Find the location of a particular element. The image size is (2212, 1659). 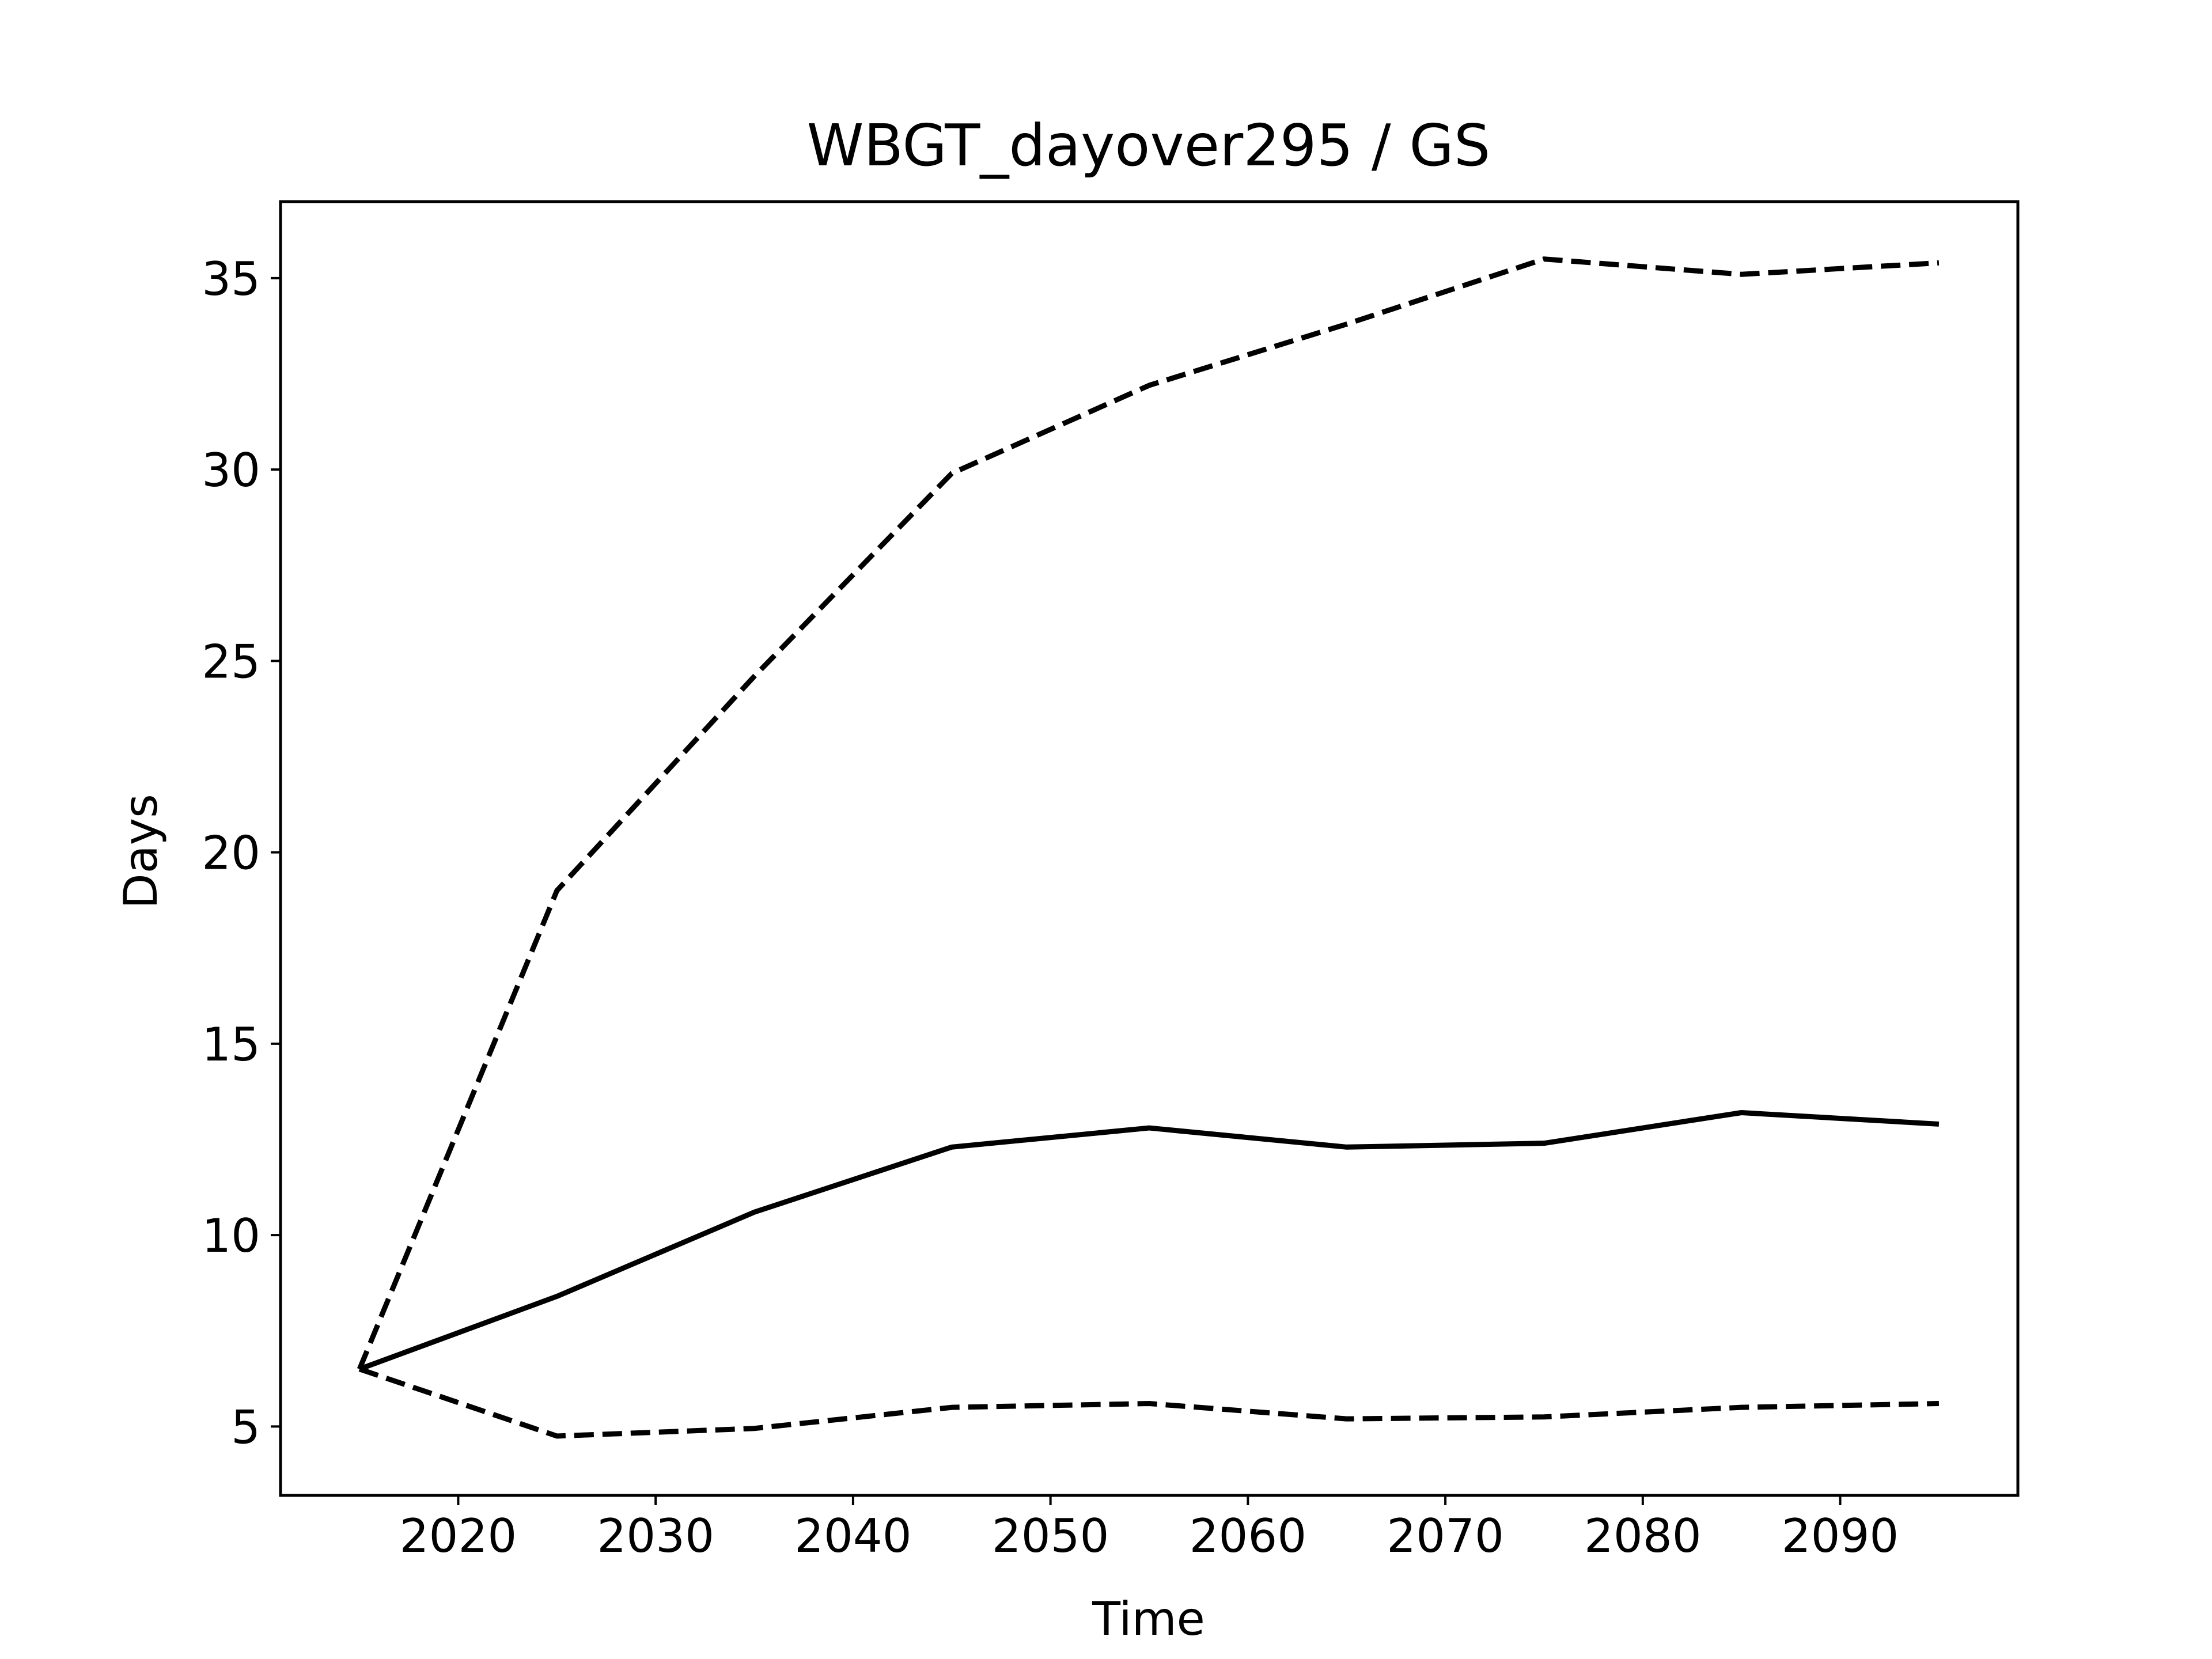

chart-title: WBGT_dayover295 / GS is located at coordinates (1149, 145).